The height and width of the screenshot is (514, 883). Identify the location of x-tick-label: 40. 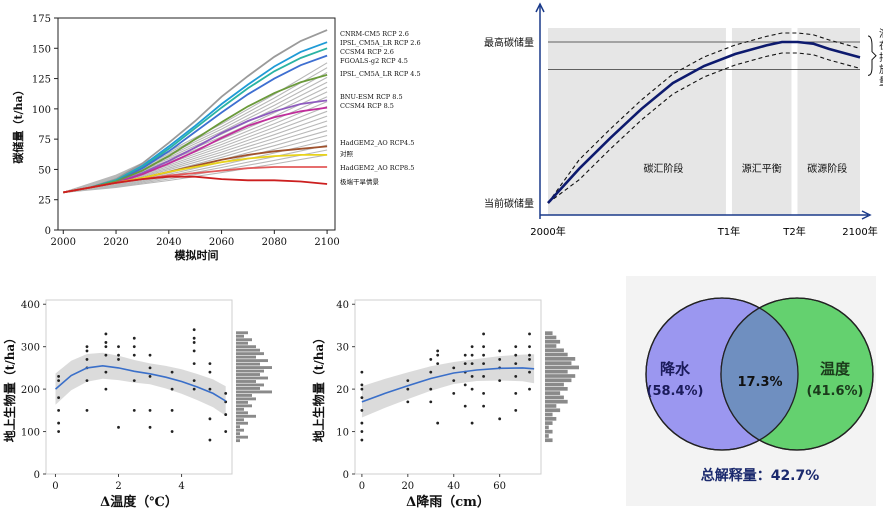
(453, 486).